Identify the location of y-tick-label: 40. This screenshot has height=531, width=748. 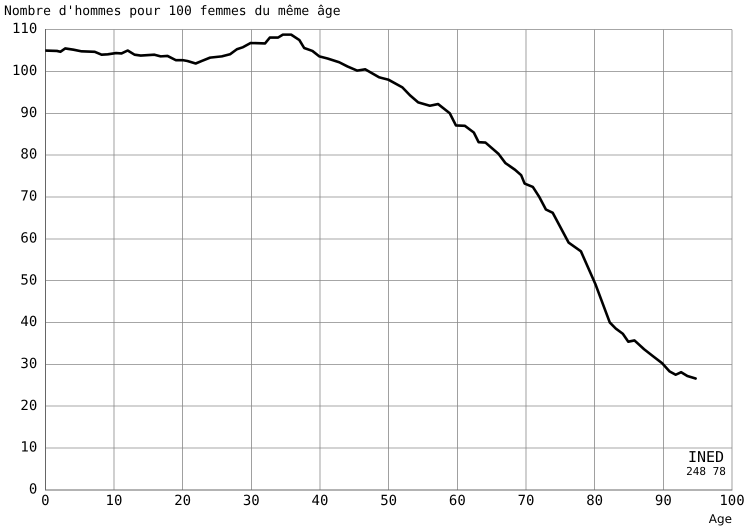
(29, 322).